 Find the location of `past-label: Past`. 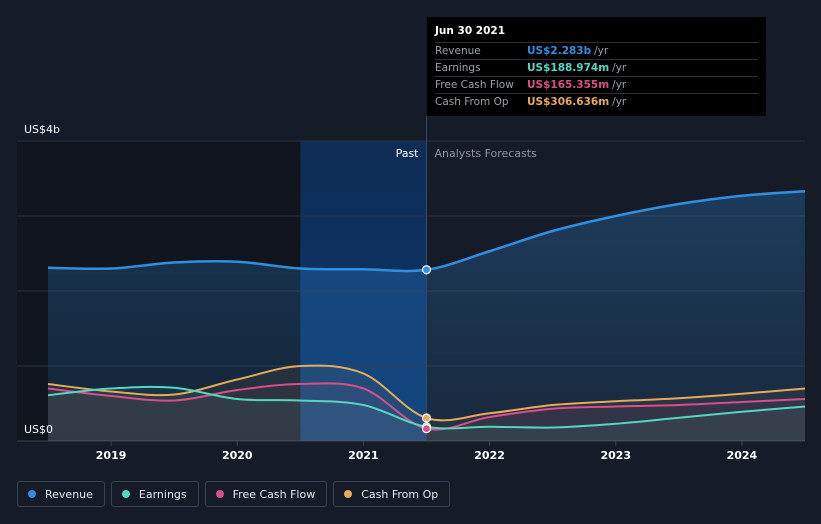

past-label: Past is located at coordinates (408, 153).